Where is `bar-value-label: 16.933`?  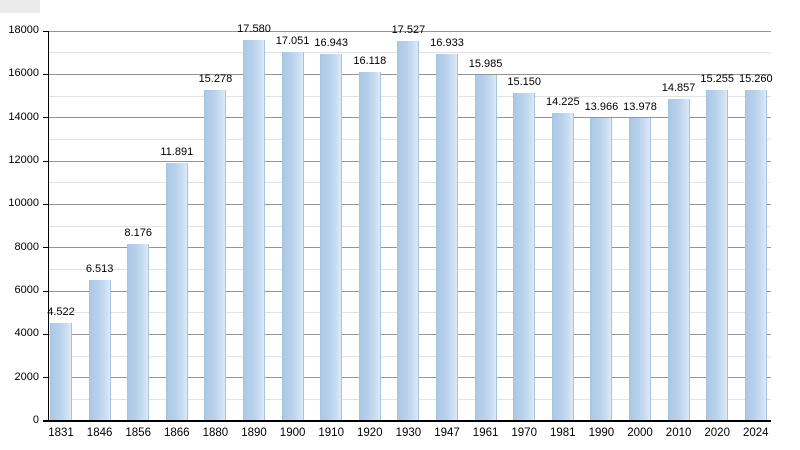
bar-value-label: 16.933 is located at coordinates (447, 43).